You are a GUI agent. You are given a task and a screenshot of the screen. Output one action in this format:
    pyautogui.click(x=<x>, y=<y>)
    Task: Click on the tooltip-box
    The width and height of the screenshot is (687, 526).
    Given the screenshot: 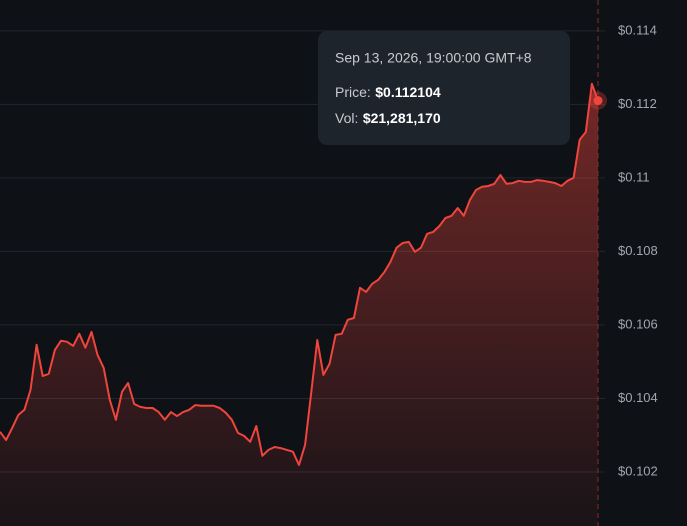 What is the action you would take?
    pyautogui.click(x=444, y=88)
    